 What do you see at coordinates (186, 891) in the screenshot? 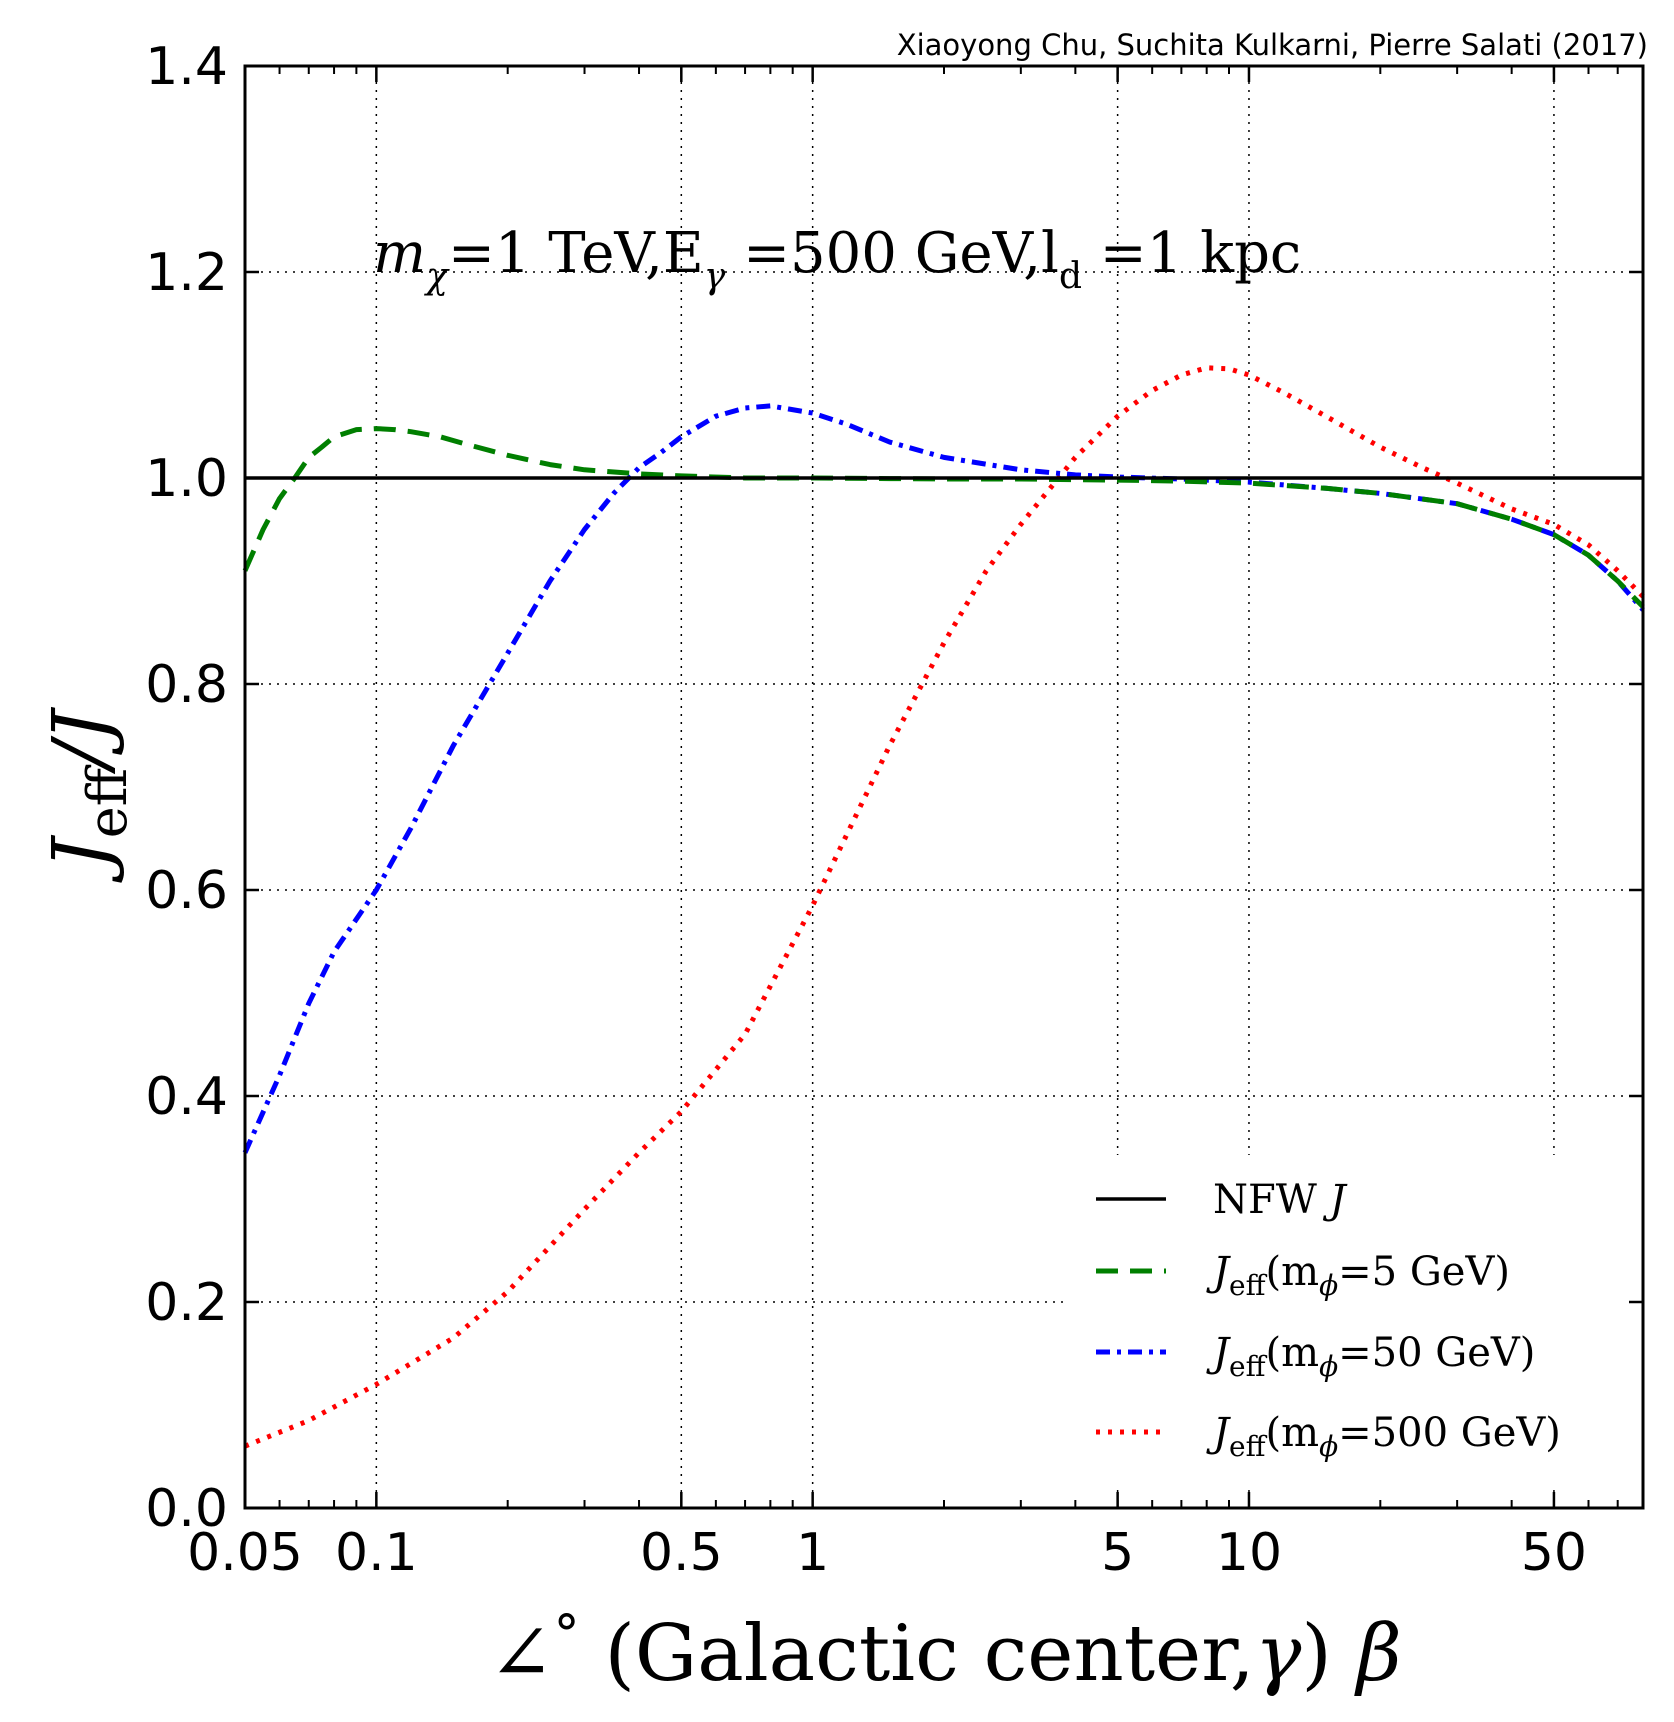
I see `y-tick-label: 0.6` at bounding box center [186, 891].